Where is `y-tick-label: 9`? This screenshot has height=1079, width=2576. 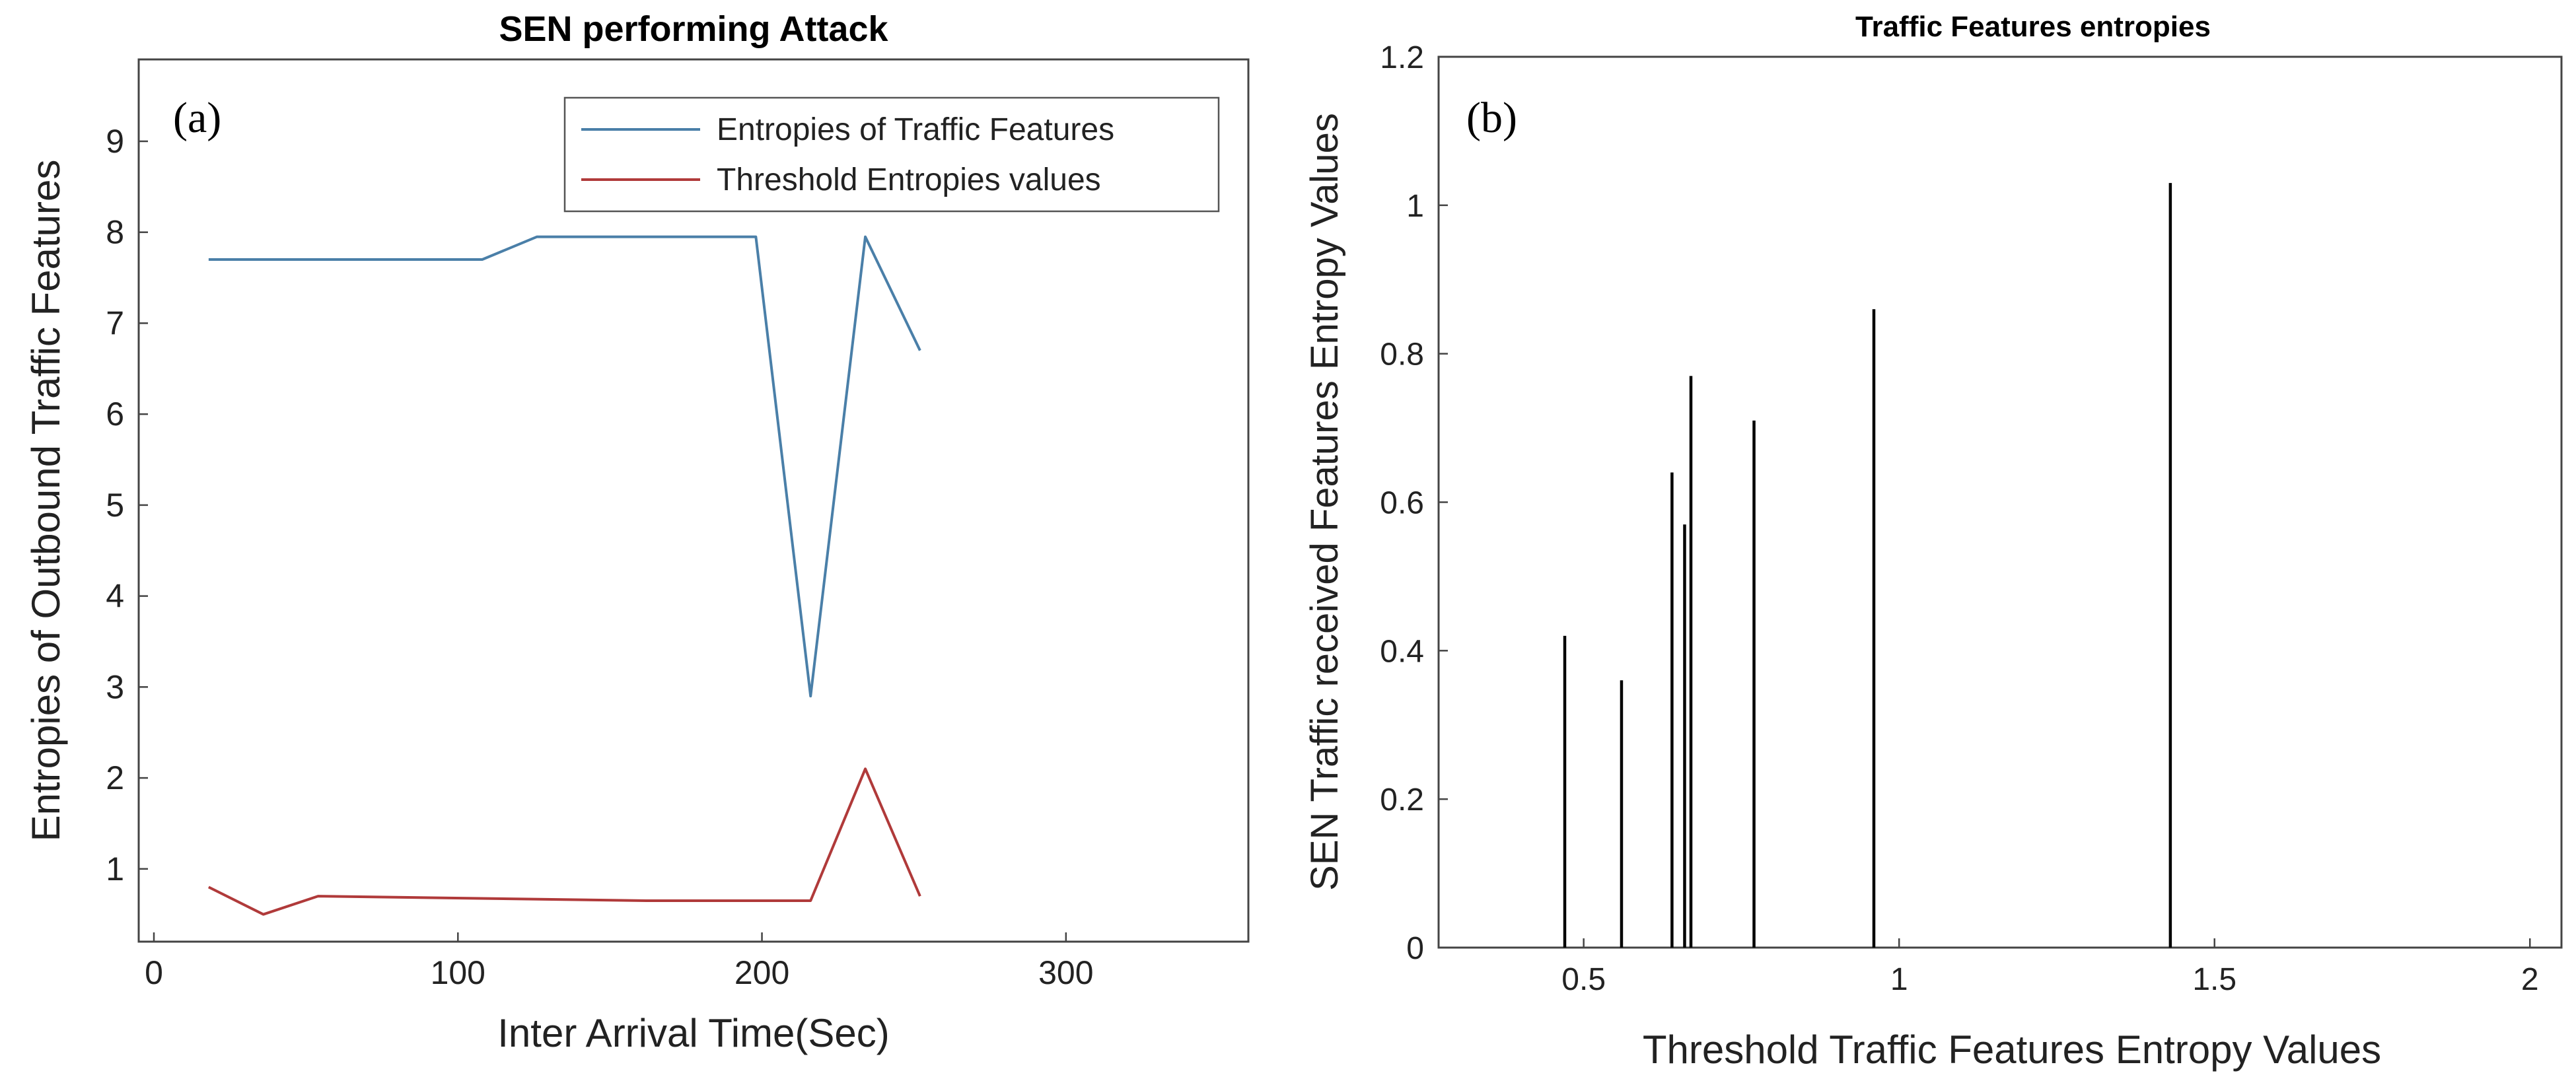 y-tick-label: 9 is located at coordinates (115, 141).